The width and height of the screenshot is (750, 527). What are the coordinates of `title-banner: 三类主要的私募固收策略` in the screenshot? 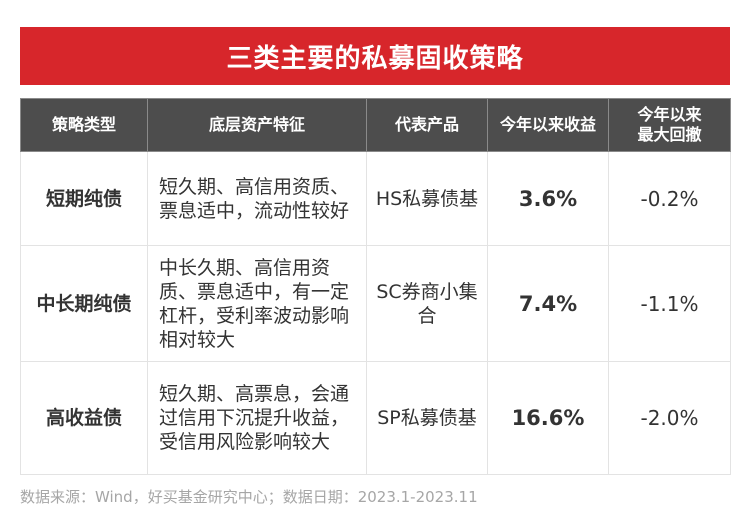 It's located at (375, 56).